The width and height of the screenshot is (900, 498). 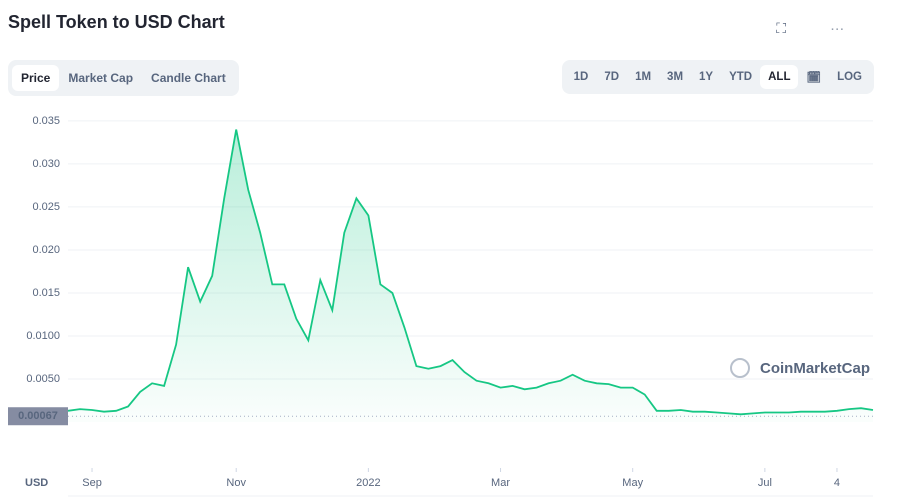 I want to click on y-tick-label: 0.035, so click(x=46, y=121).